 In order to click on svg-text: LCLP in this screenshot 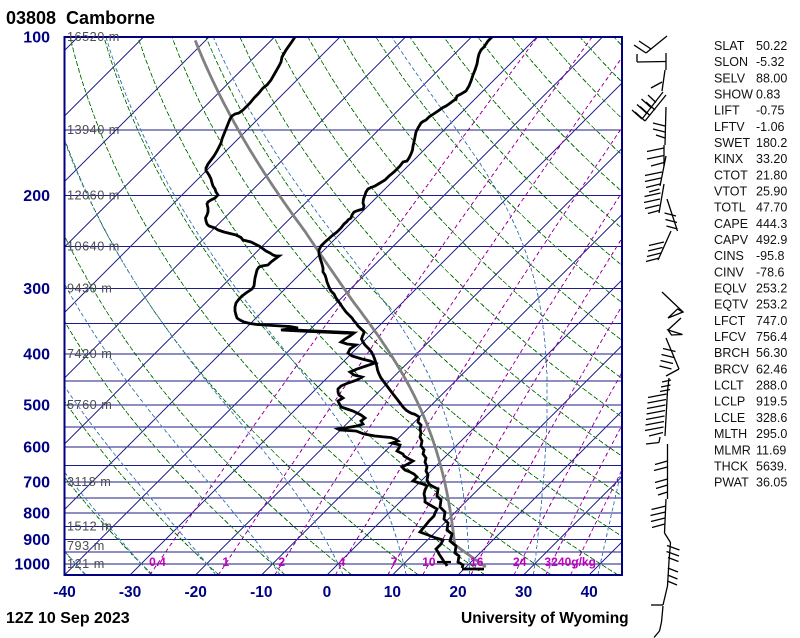, I will do `click(729, 402)`.